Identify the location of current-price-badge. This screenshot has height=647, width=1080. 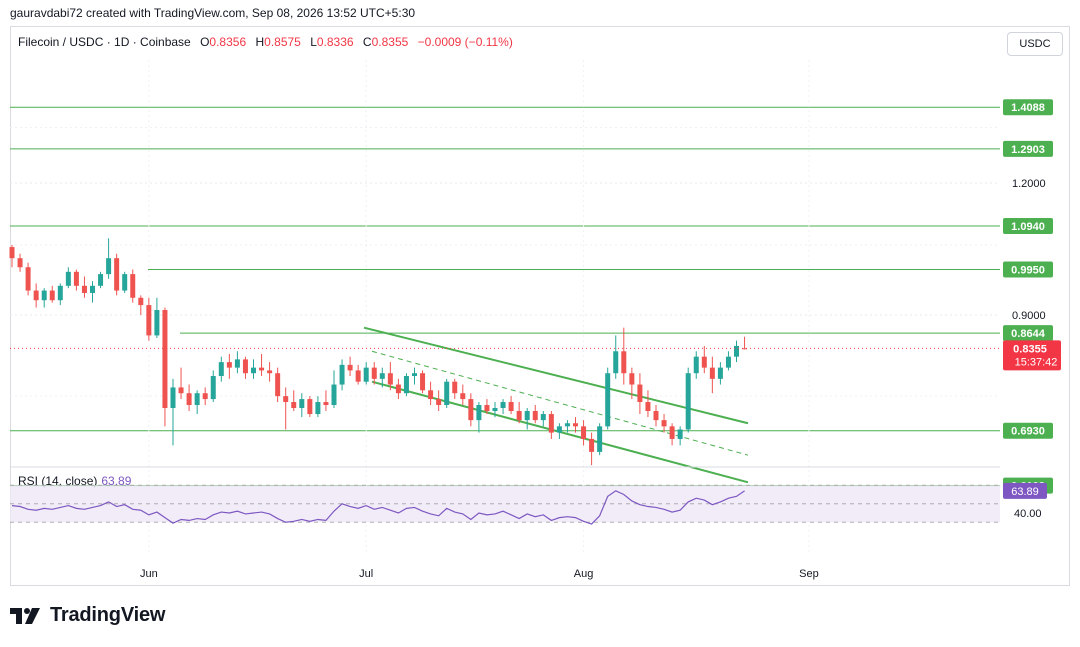
(1032, 355).